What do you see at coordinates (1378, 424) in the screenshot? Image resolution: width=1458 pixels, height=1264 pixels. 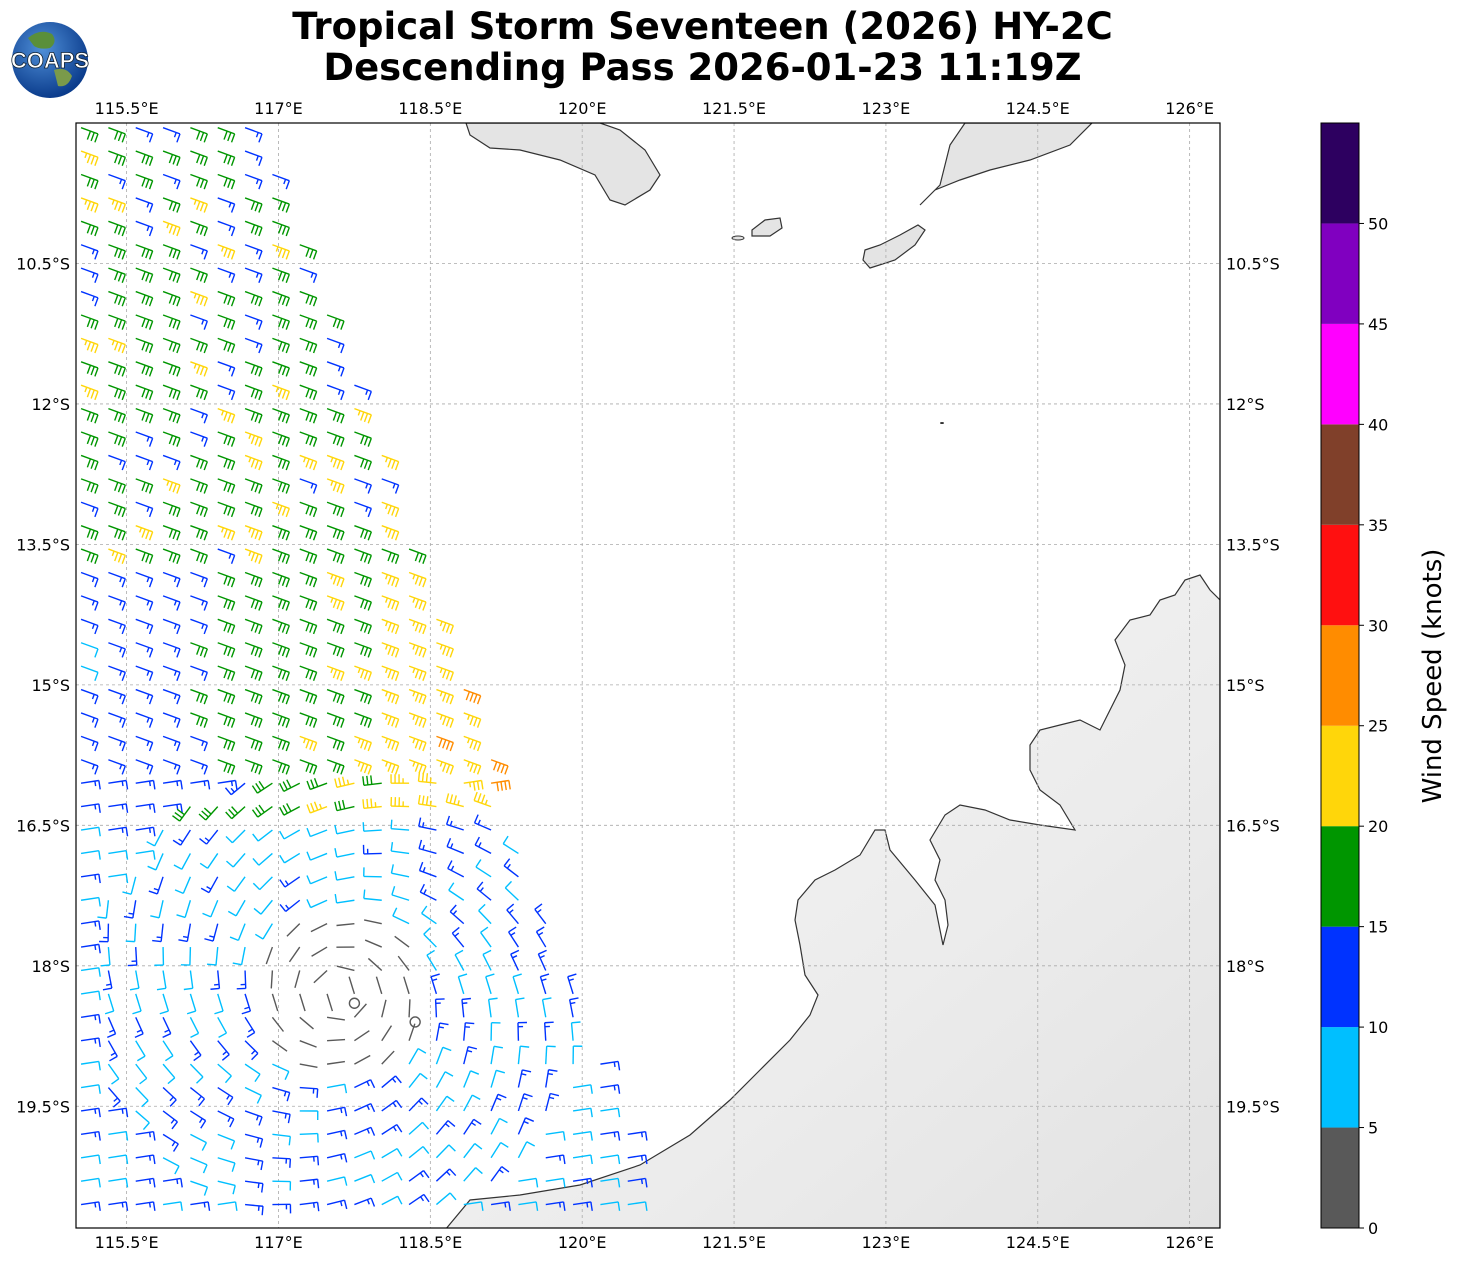 I see `colorbar-tick-label: 40` at bounding box center [1378, 424].